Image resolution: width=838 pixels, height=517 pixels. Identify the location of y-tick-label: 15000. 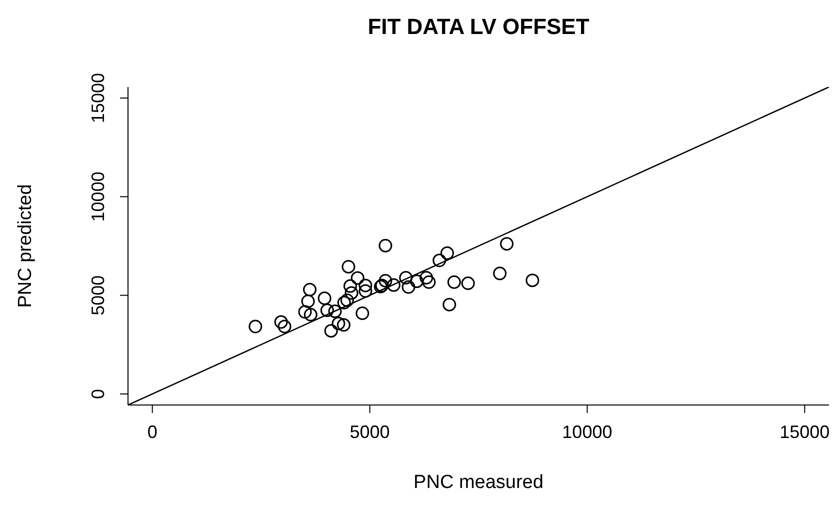
(98, 98).